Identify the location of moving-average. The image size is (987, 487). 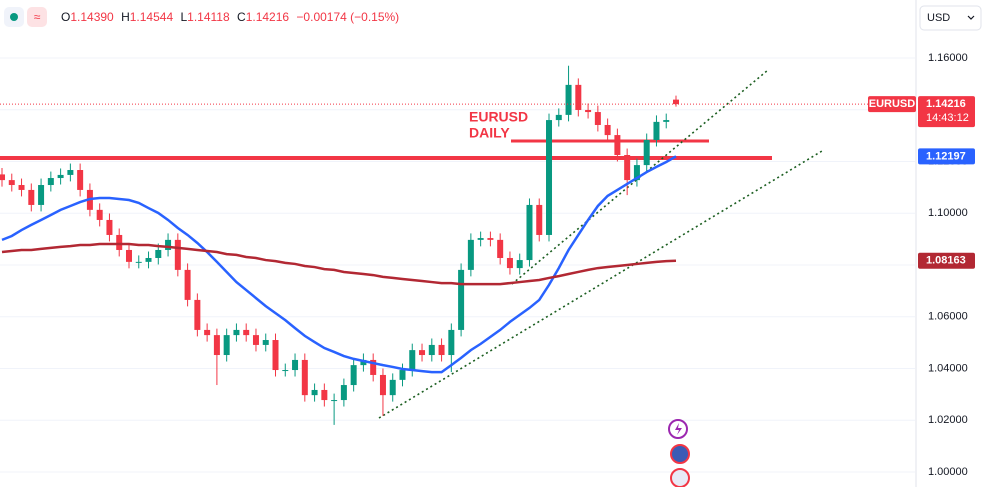
(339, 264).